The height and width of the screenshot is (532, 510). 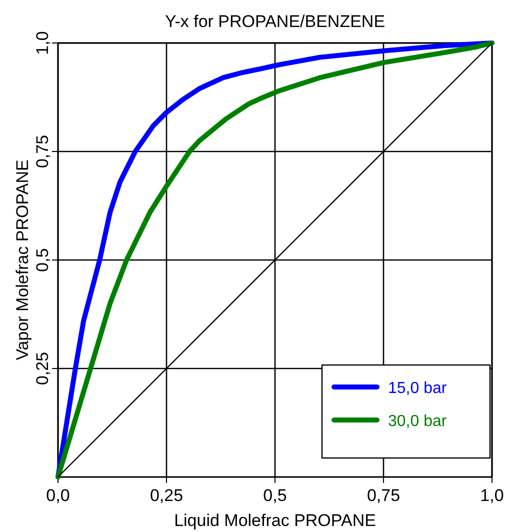 What do you see at coordinates (492, 495) in the screenshot?
I see `x-tick-label: 1,0` at bounding box center [492, 495].